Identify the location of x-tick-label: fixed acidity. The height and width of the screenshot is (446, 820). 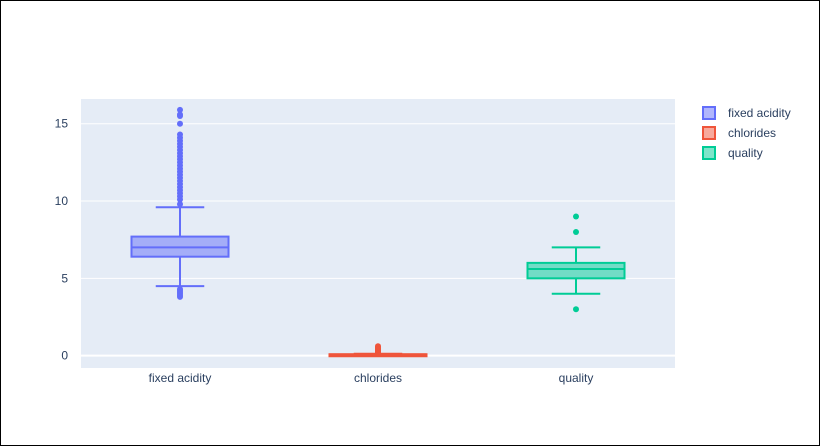
(180, 378).